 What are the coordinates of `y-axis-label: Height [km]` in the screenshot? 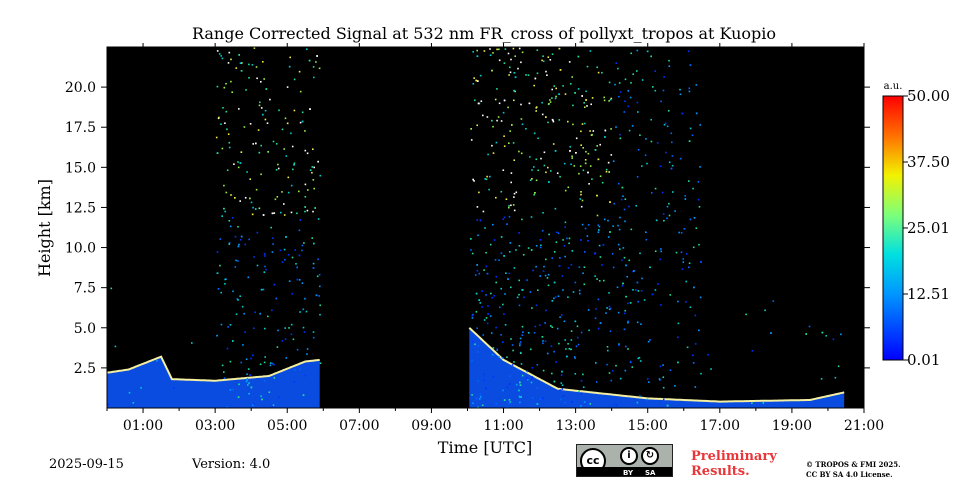 It's located at (44, 228).